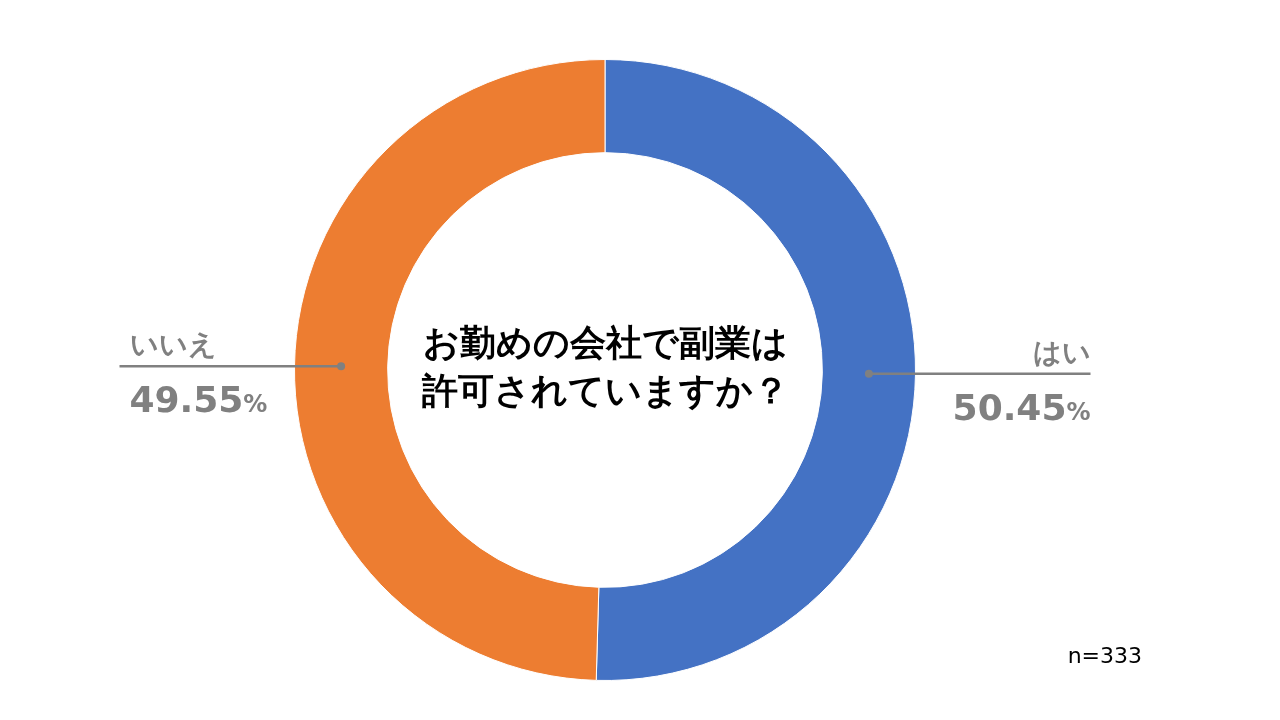  What do you see at coordinates (1061, 352) in the screenshot?
I see `slice-label: はい` at bounding box center [1061, 352].